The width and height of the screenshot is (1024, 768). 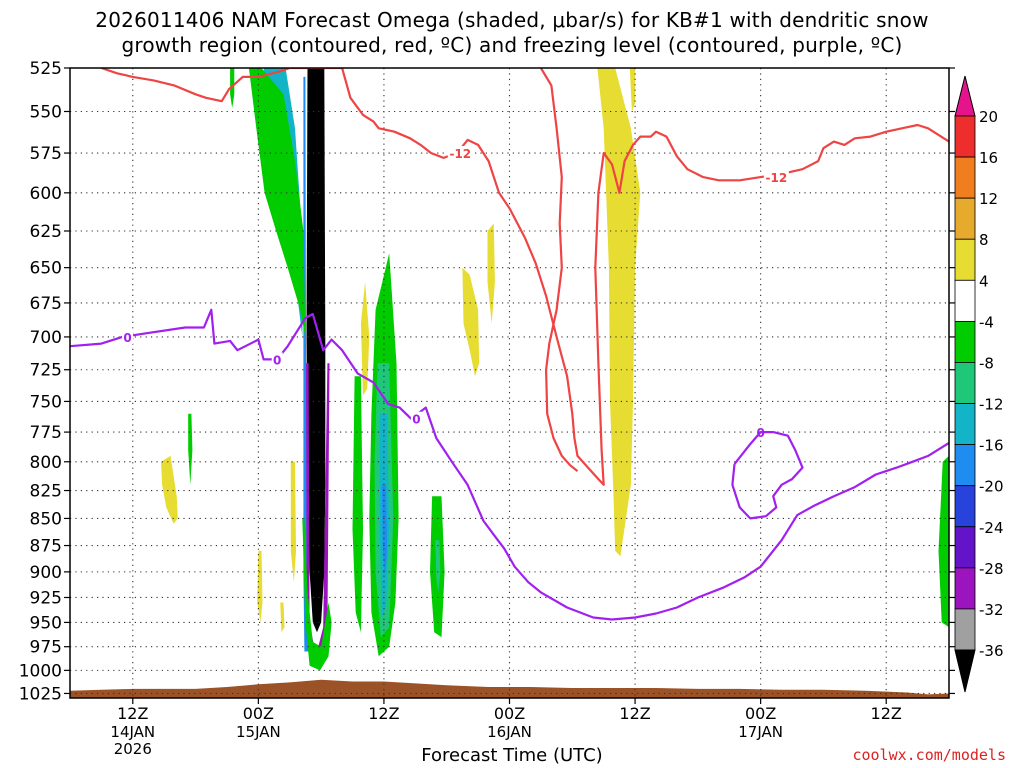 What do you see at coordinates (40, 694) in the screenshot?
I see `y-tick-label-1025: 1025` at bounding box center [40, 694].